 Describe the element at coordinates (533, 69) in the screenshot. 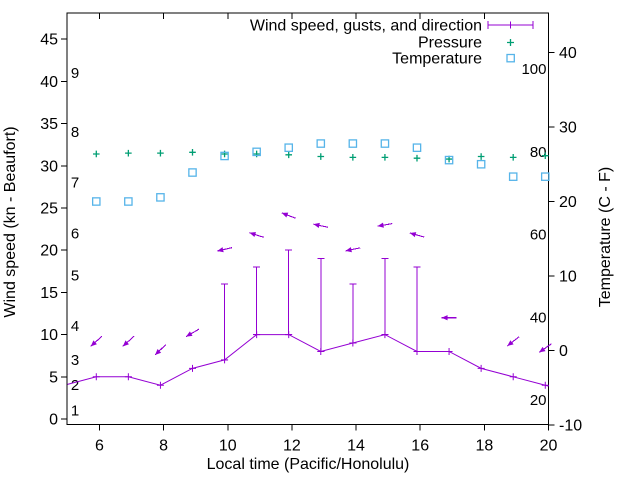

I see `fahrenheit-inner-label: 100` at that location.